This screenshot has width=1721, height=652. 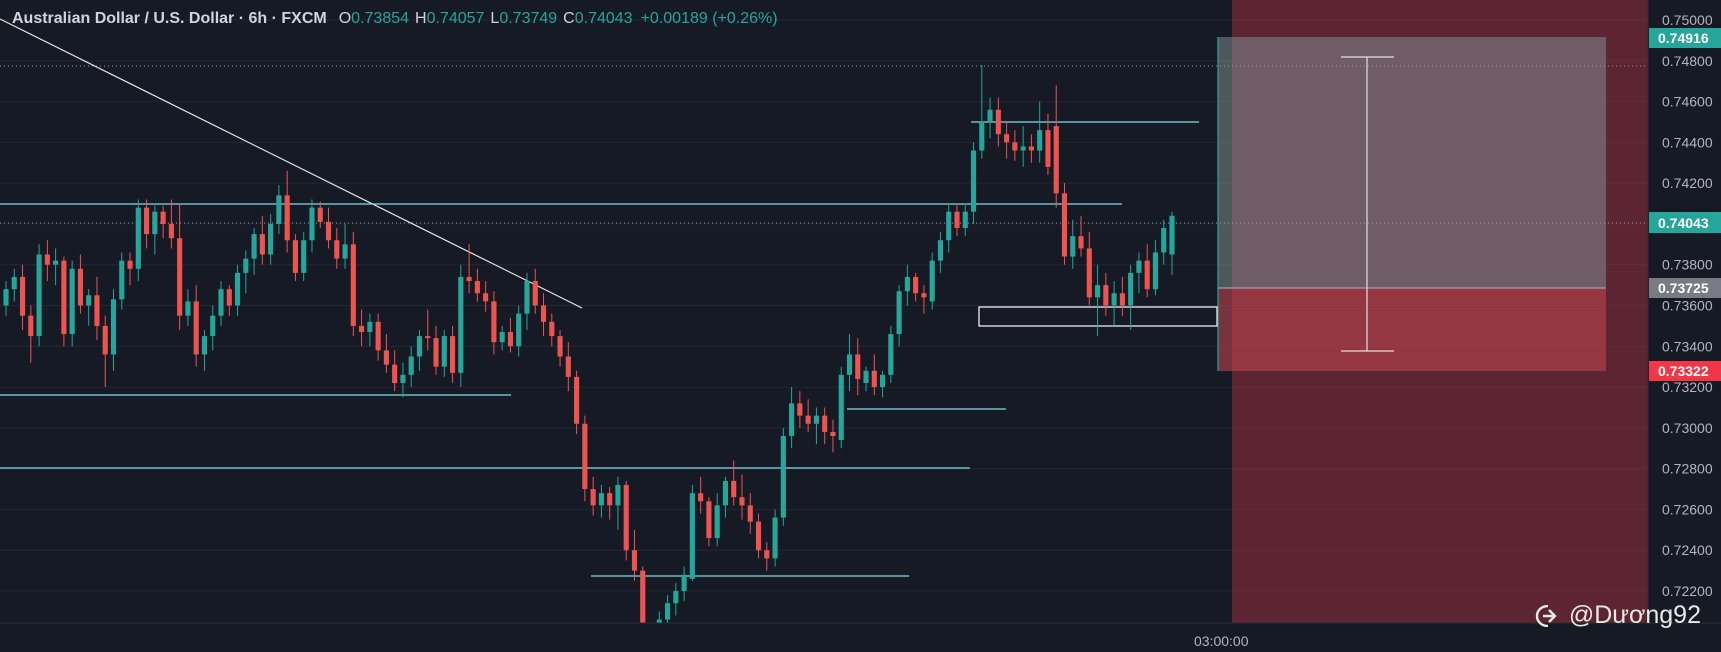 I want to click on target-zone, so click(x=1412, y=162).